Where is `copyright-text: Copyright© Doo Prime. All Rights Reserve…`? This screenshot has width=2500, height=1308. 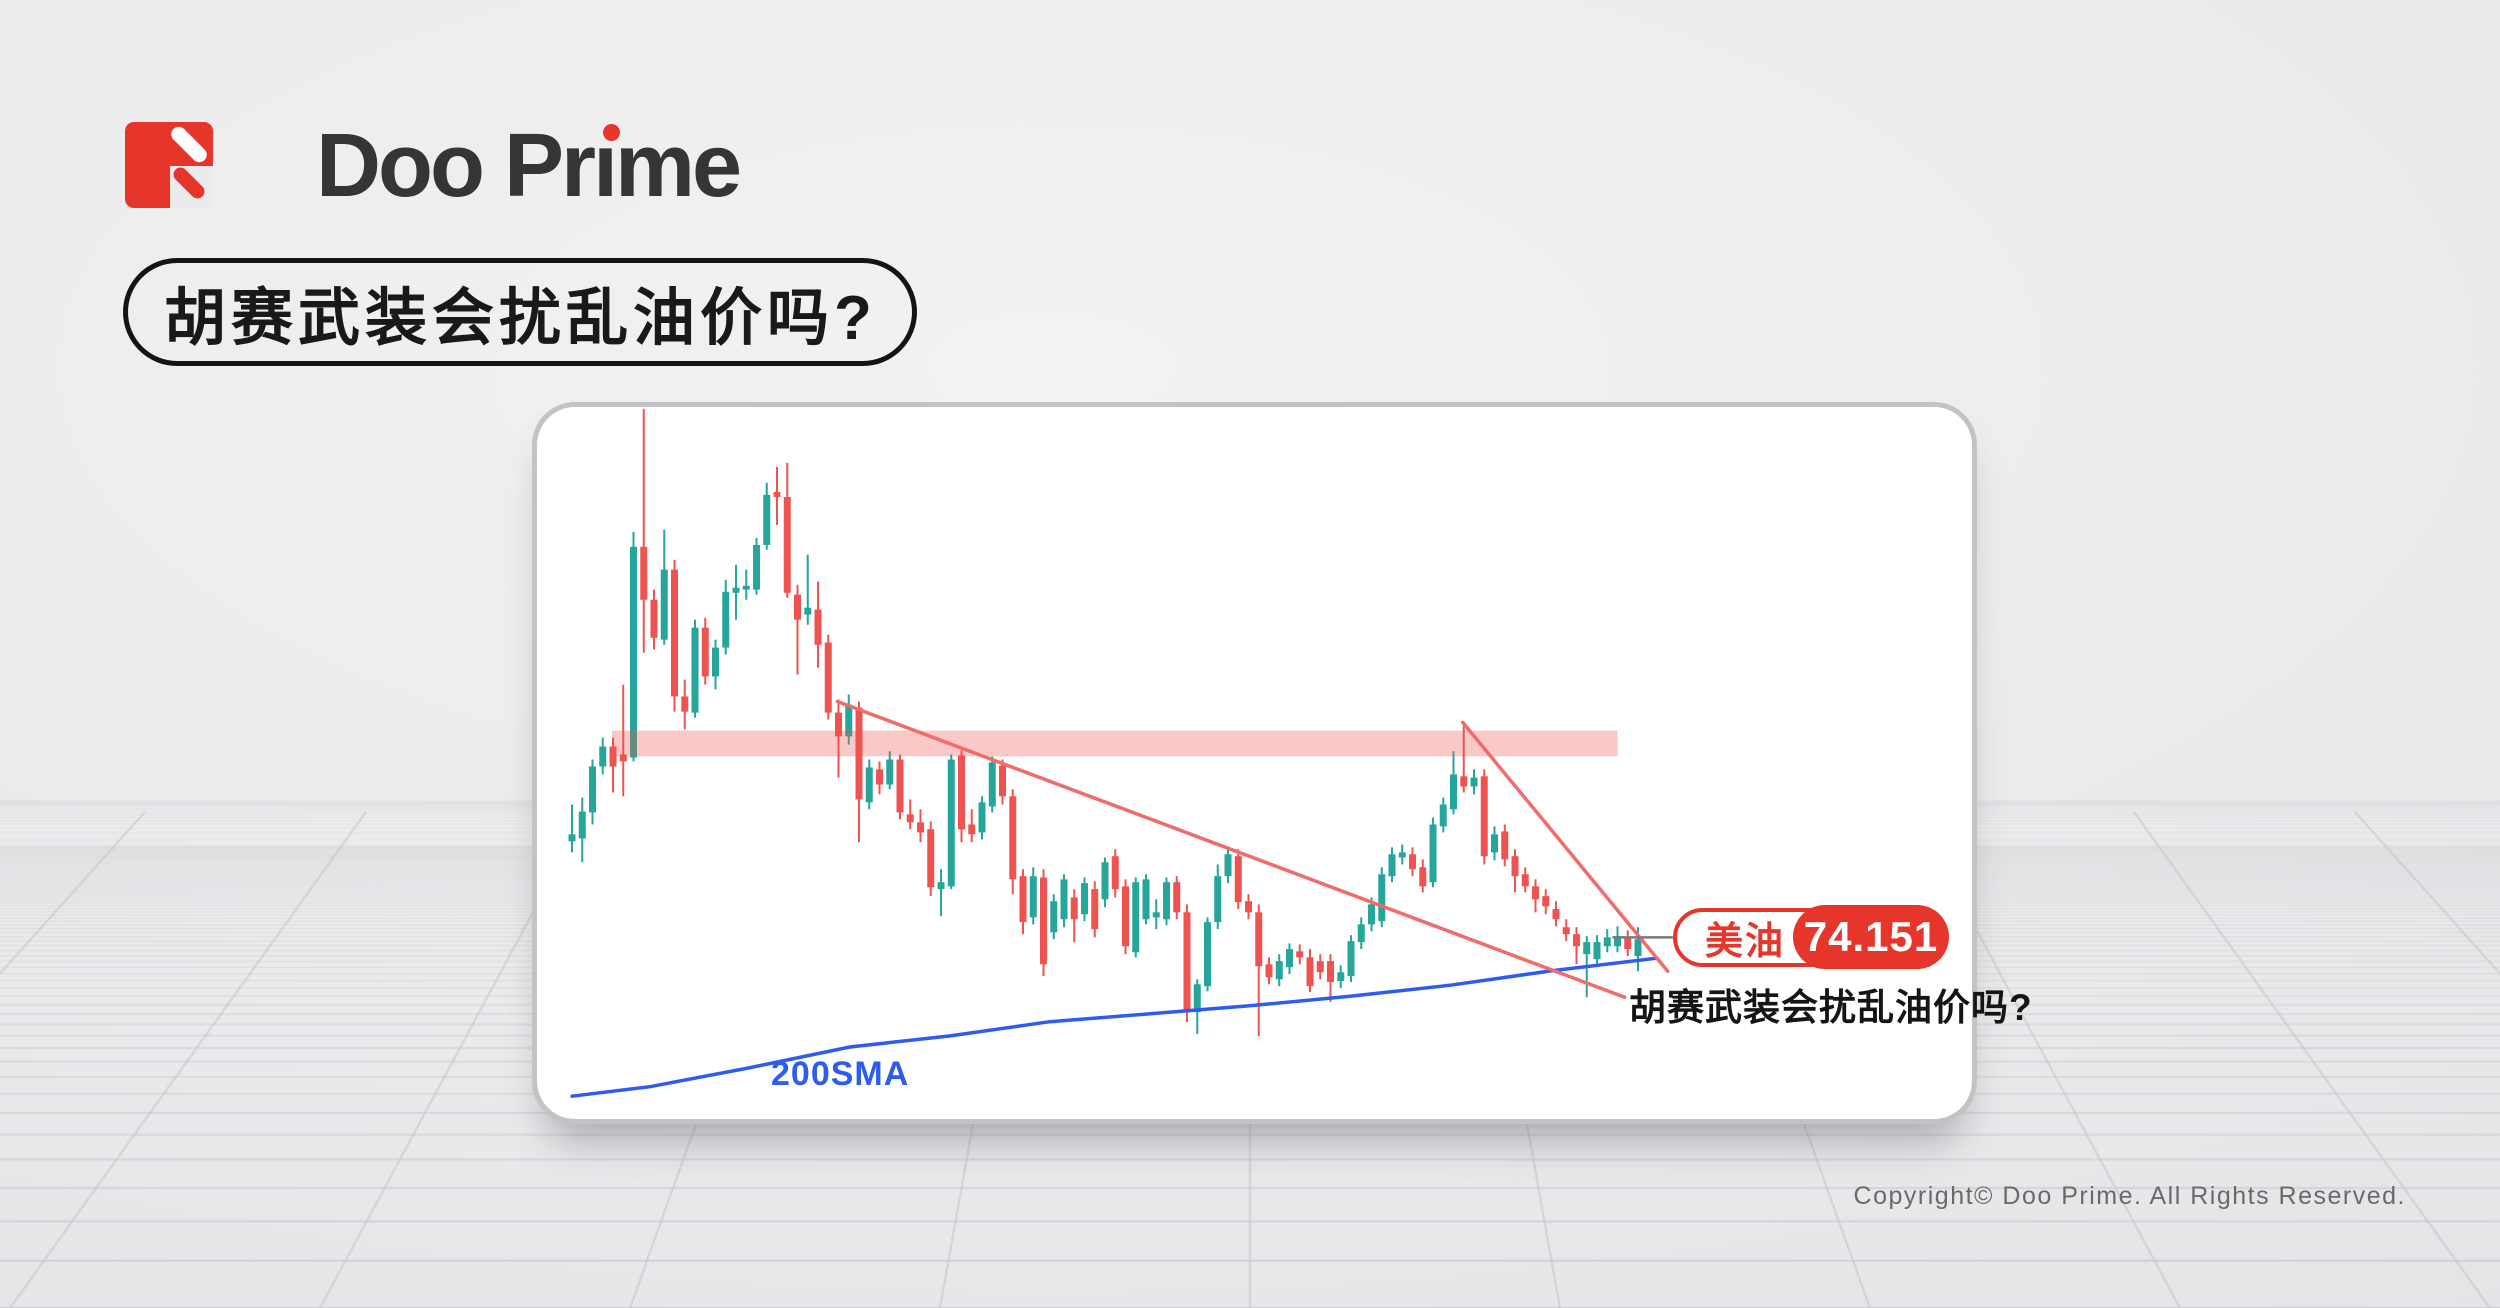
copyright-text: Copyright© Doo Prime. All Rights Reserve… is located at coordinates (2129, 1196).